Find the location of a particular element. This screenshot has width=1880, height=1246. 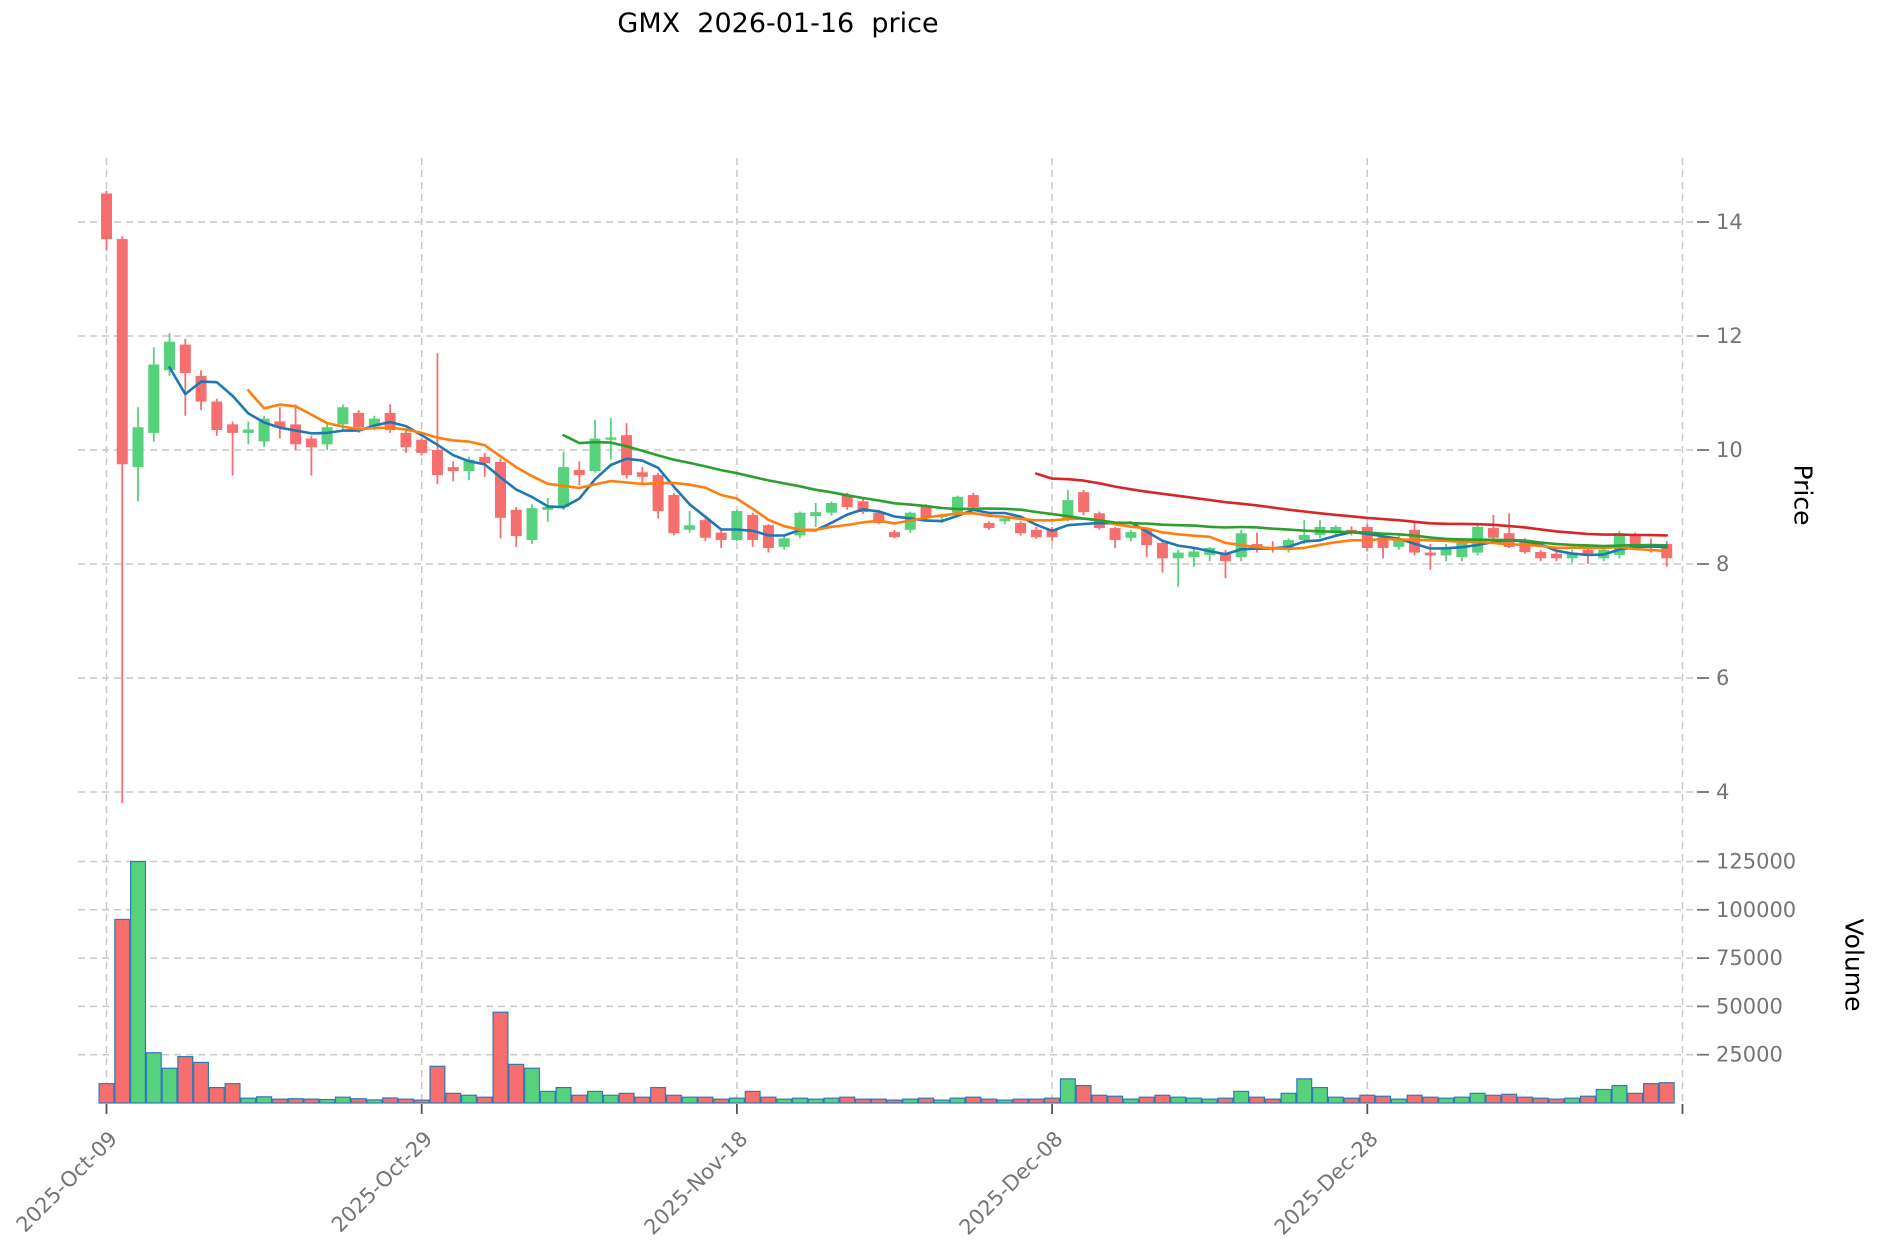

volume-tick-label: 50000 is located at coordinates (1749, 1006).